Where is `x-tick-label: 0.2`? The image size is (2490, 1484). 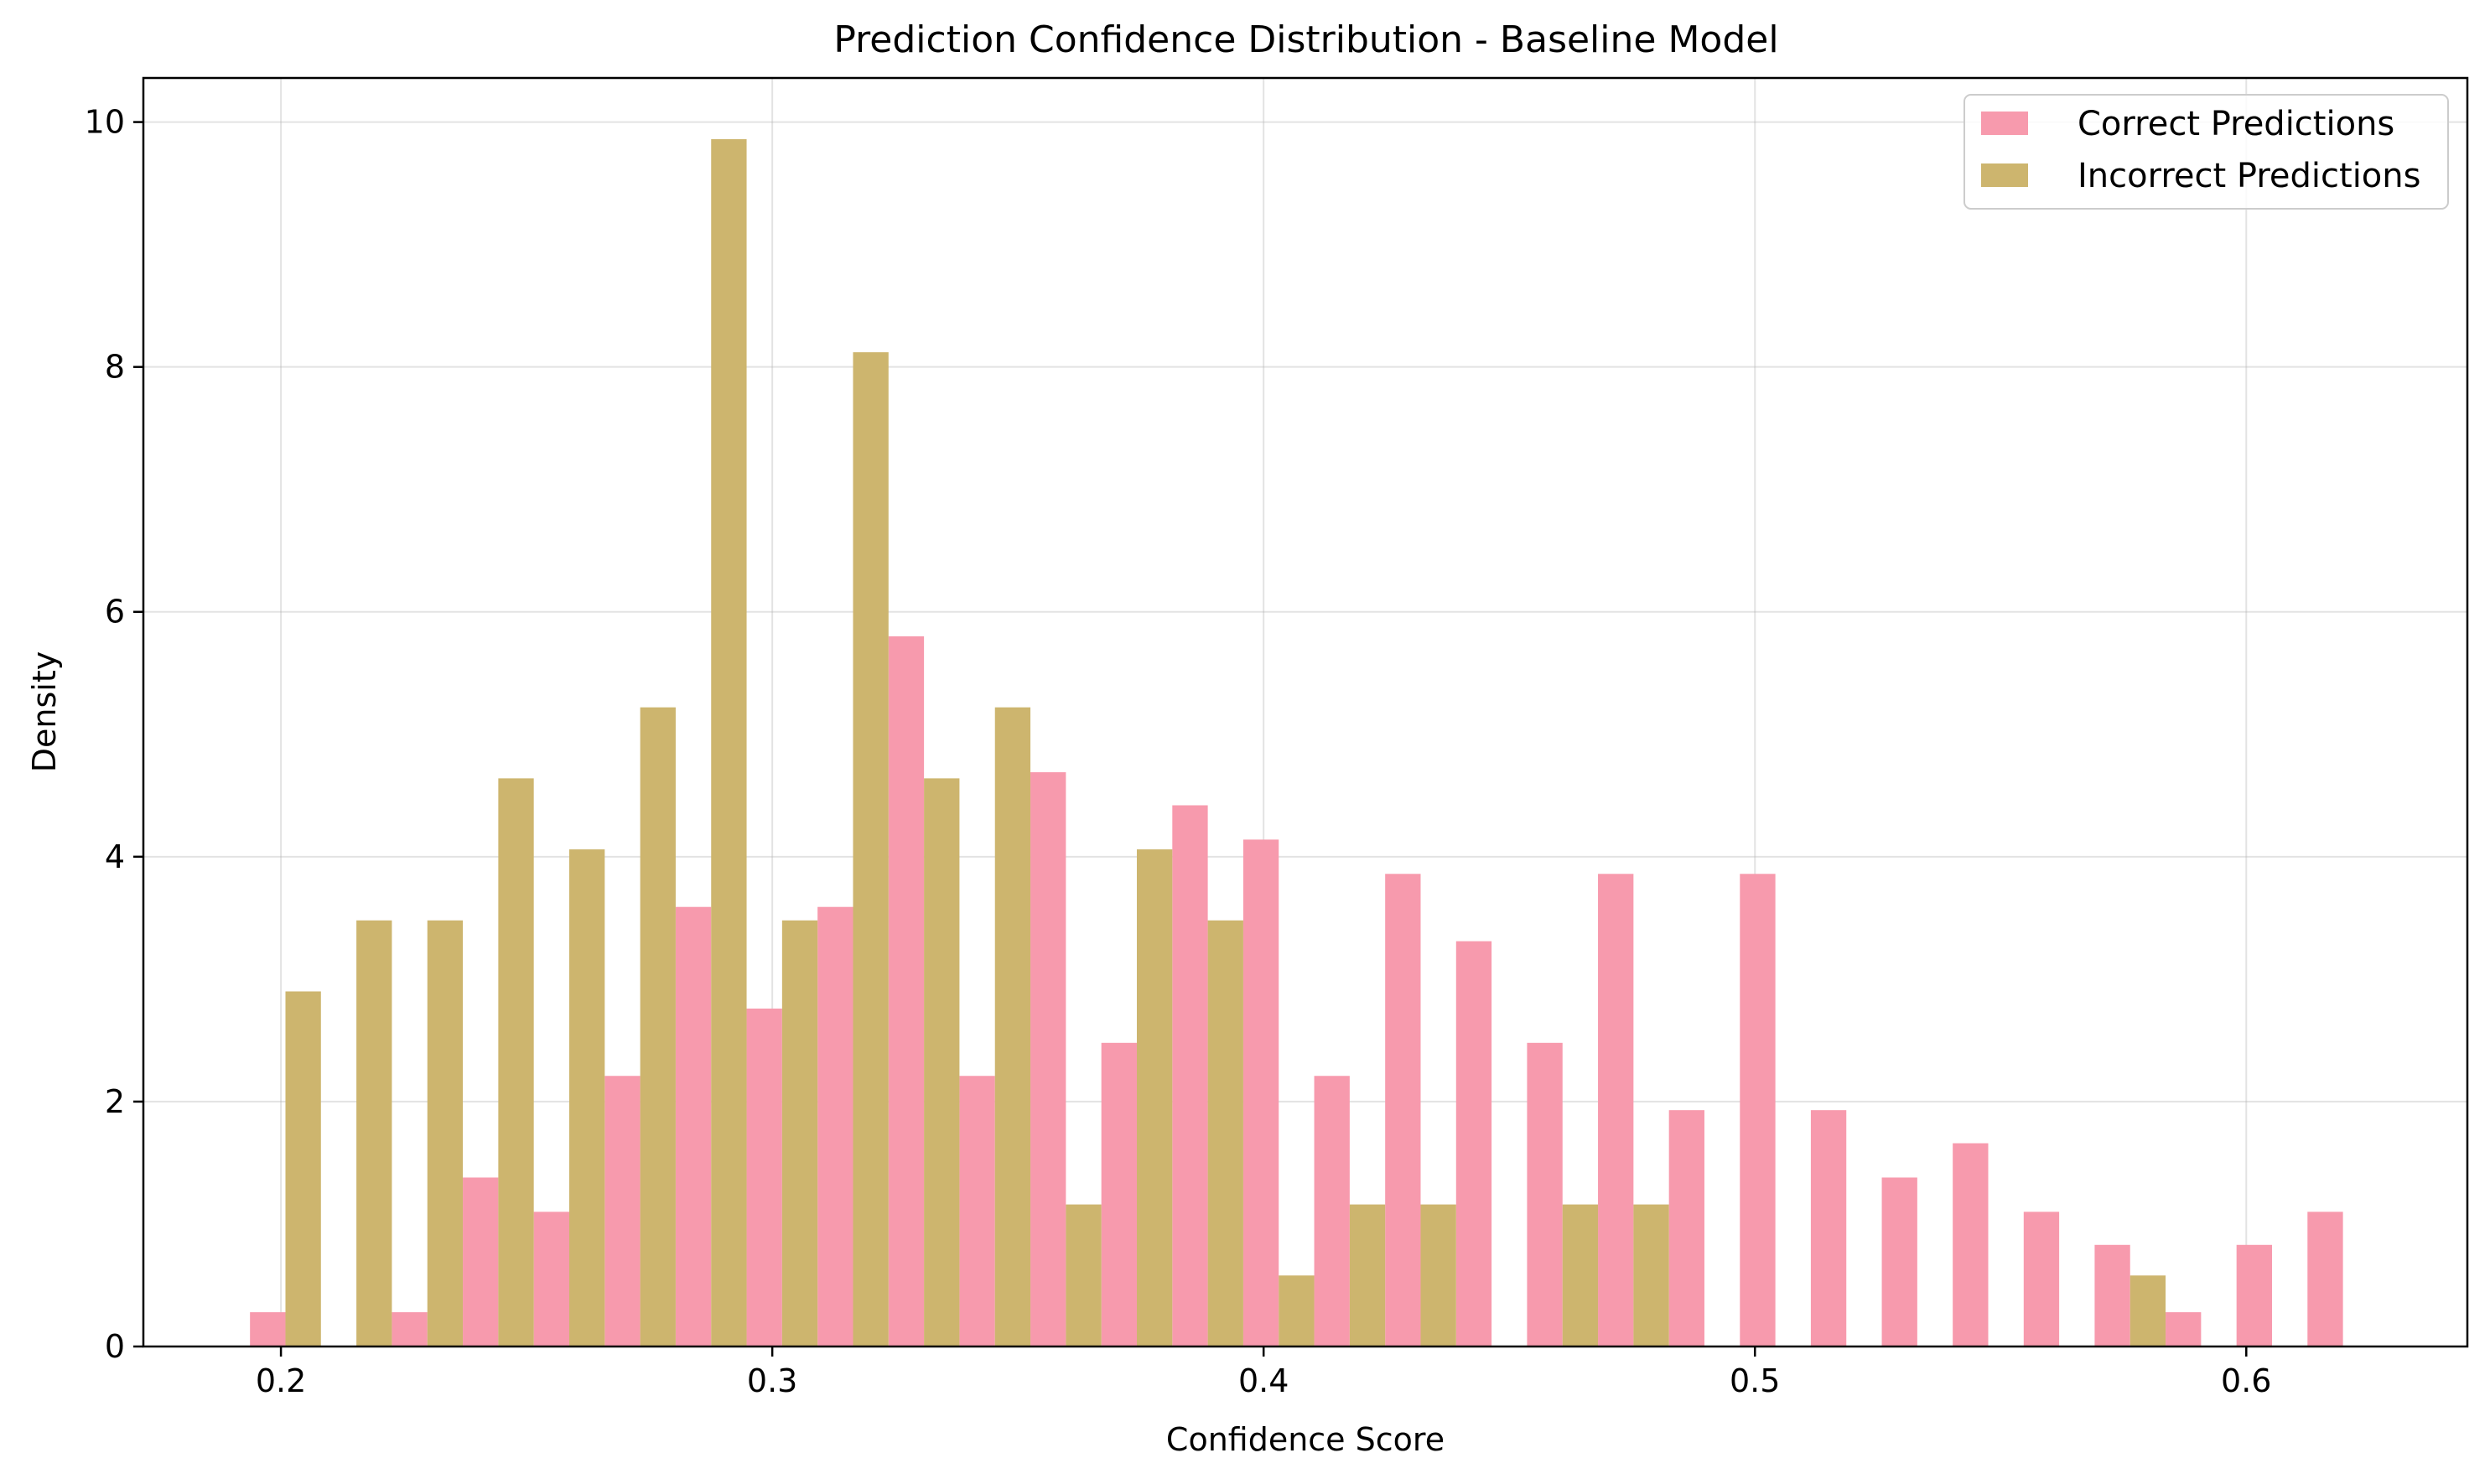
x-tick-label: 0.2 is located at coordinates (281, 1380).